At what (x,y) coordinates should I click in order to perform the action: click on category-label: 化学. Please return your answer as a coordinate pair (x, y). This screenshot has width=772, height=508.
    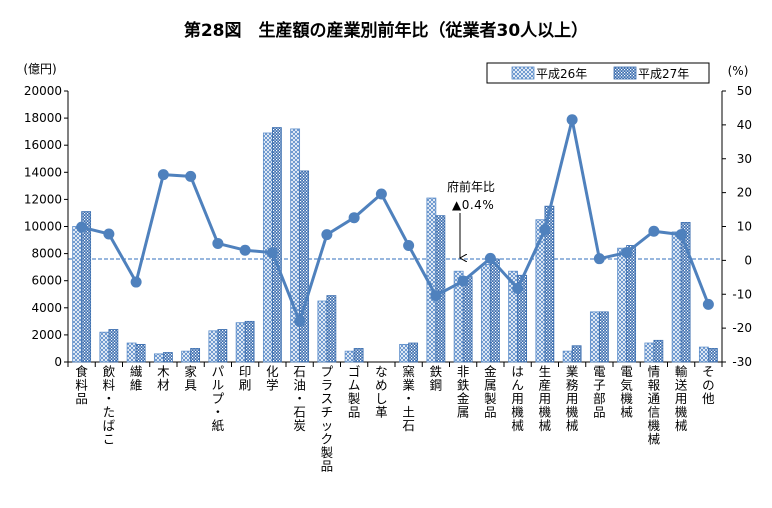
    Looking at the image, I should click on (272, 378).